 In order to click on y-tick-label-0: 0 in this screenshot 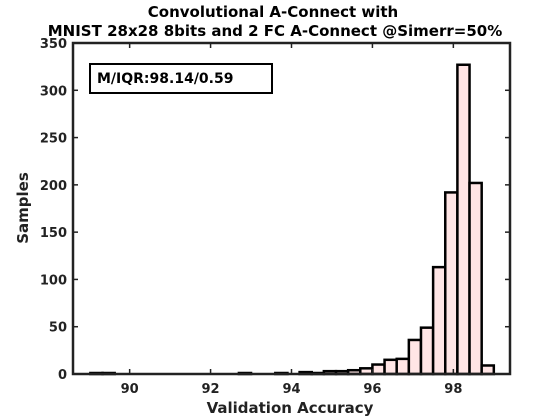, I will do `click(62, 375)`.